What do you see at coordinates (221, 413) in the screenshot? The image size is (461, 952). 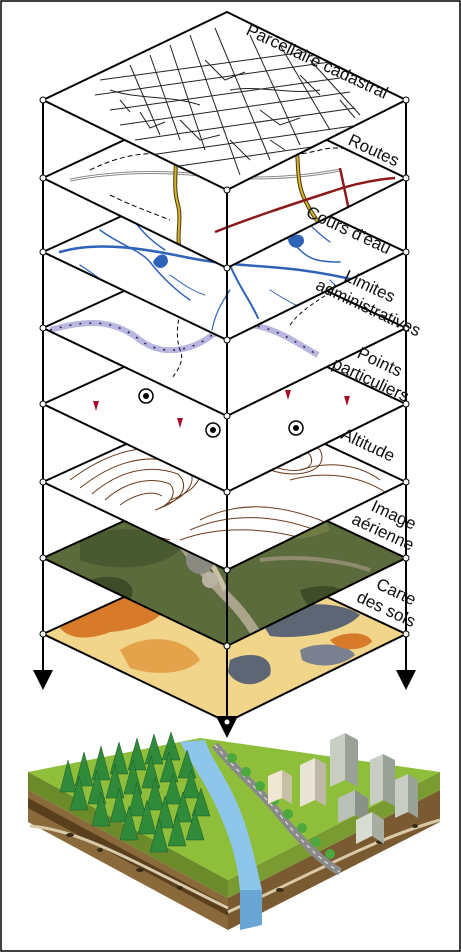 I see `target-point-icon` at bounding box center [221, 413].